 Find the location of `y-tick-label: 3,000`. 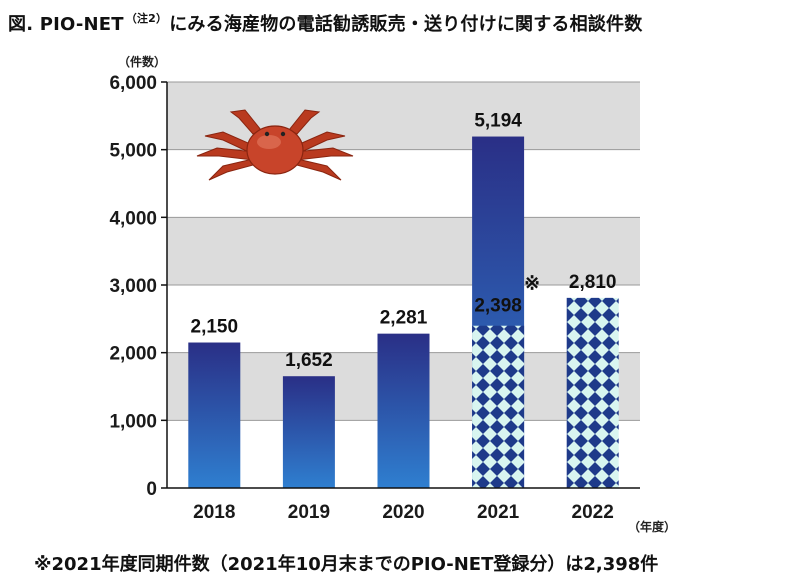

y-tick-label: 3,000 is located at coordinates (133, 286).